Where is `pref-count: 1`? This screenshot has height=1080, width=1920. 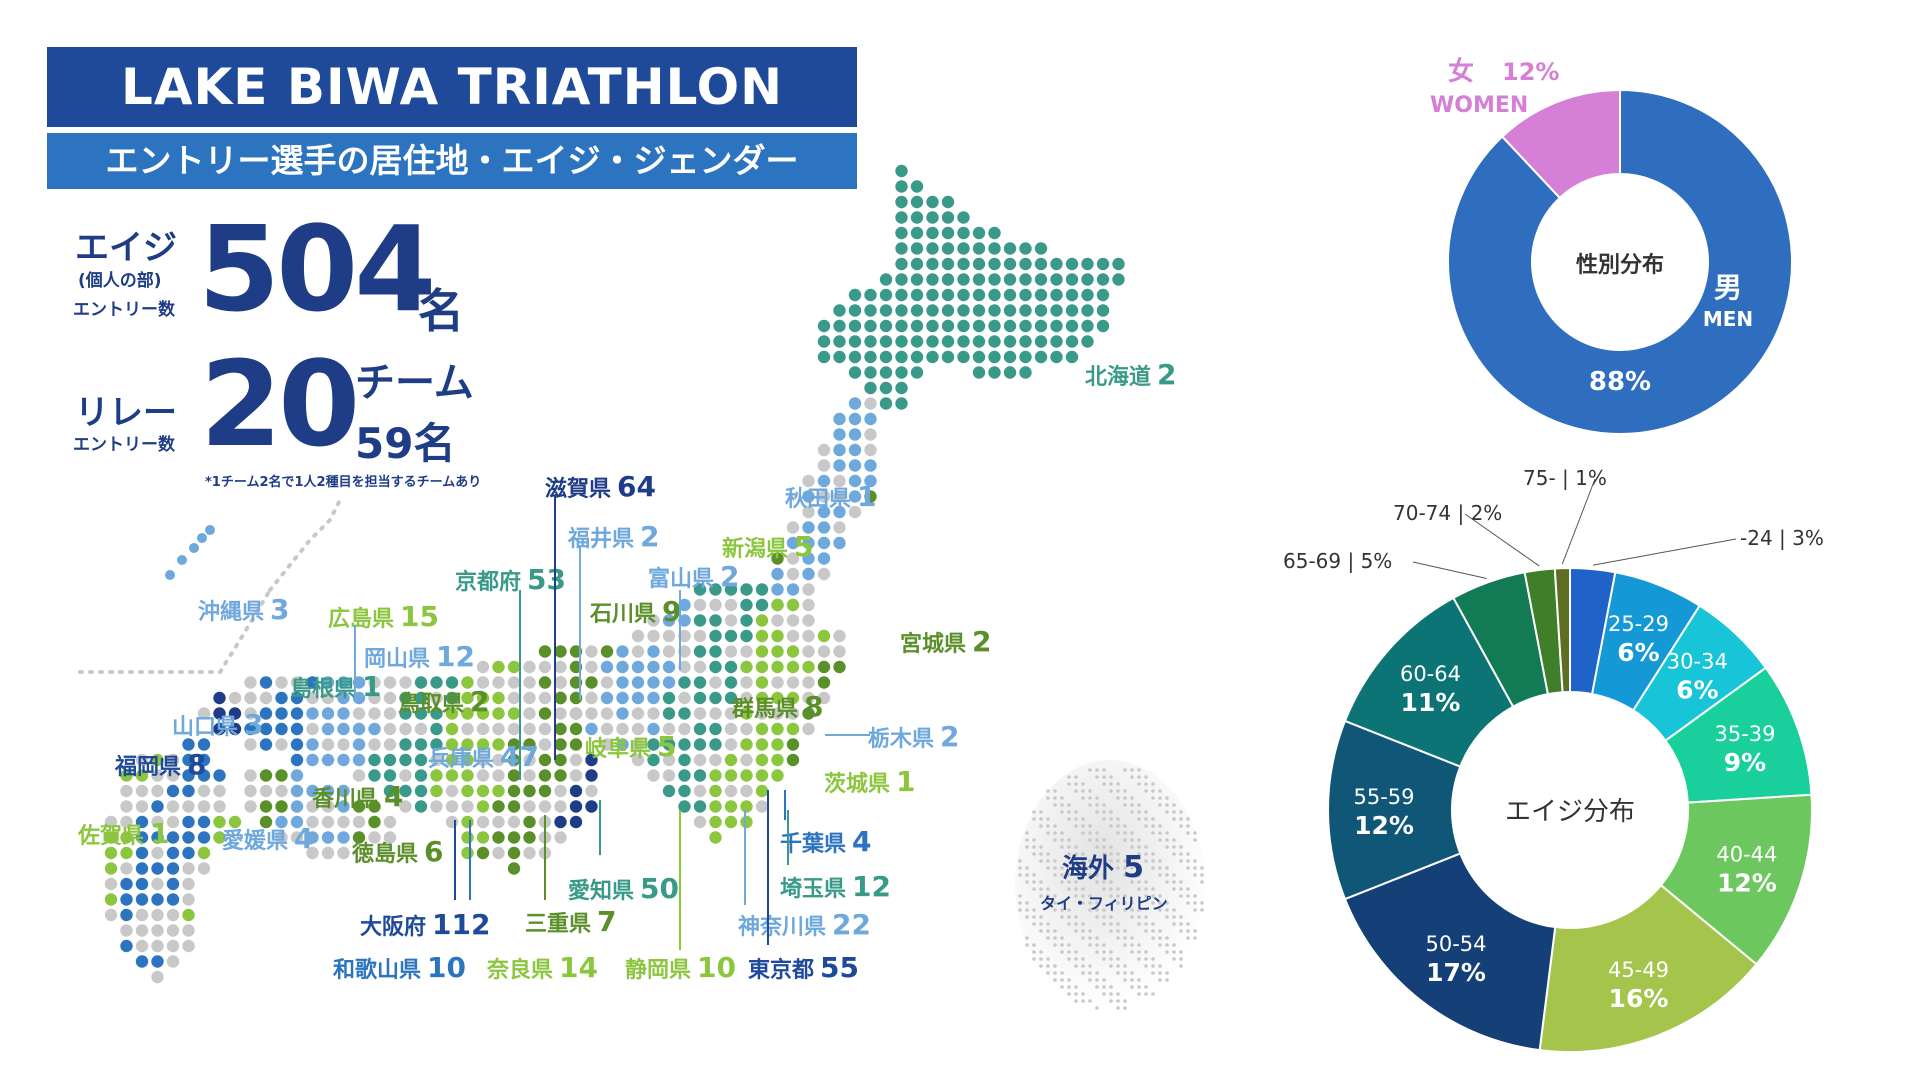
pref-count: 1 is located at coordinates (906, 781).